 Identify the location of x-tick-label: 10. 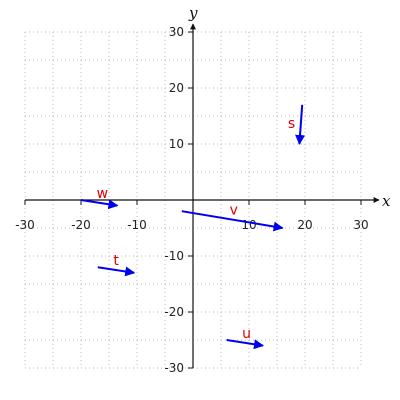
(248, 225).